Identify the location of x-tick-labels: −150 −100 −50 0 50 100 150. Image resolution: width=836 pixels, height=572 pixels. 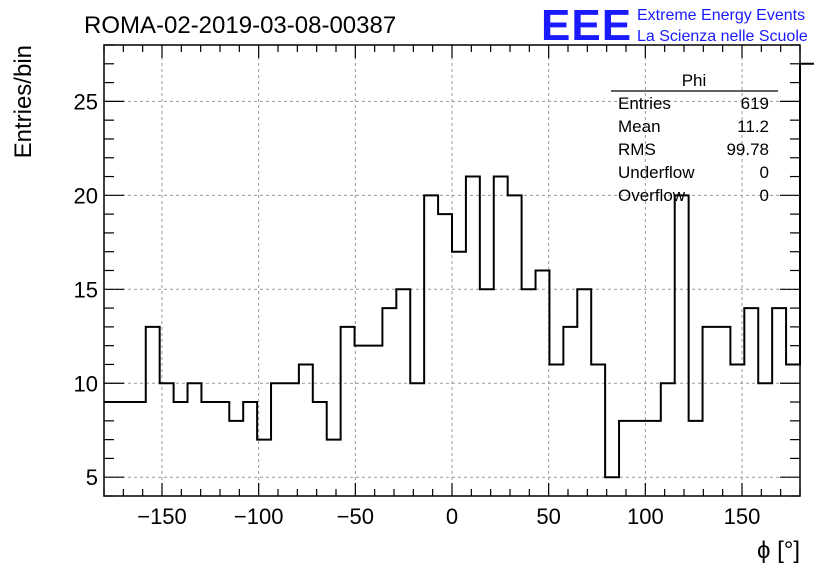
(448, 516).